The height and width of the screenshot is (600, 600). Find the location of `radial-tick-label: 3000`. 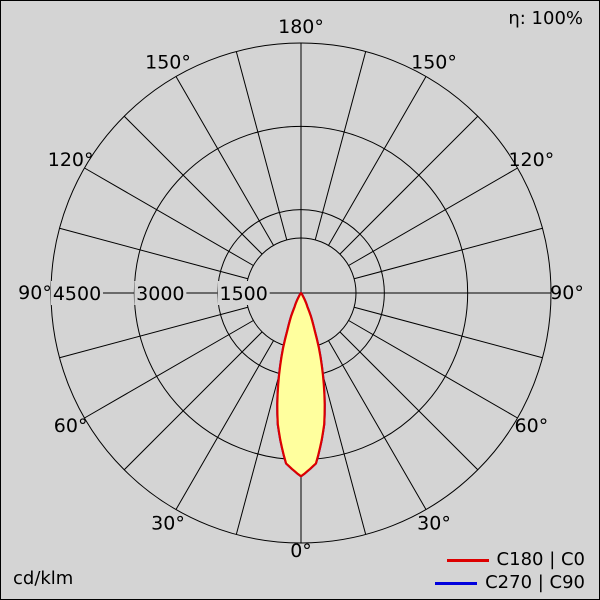

radial-tick-label: 3000 is located at coordinates (160, 294).